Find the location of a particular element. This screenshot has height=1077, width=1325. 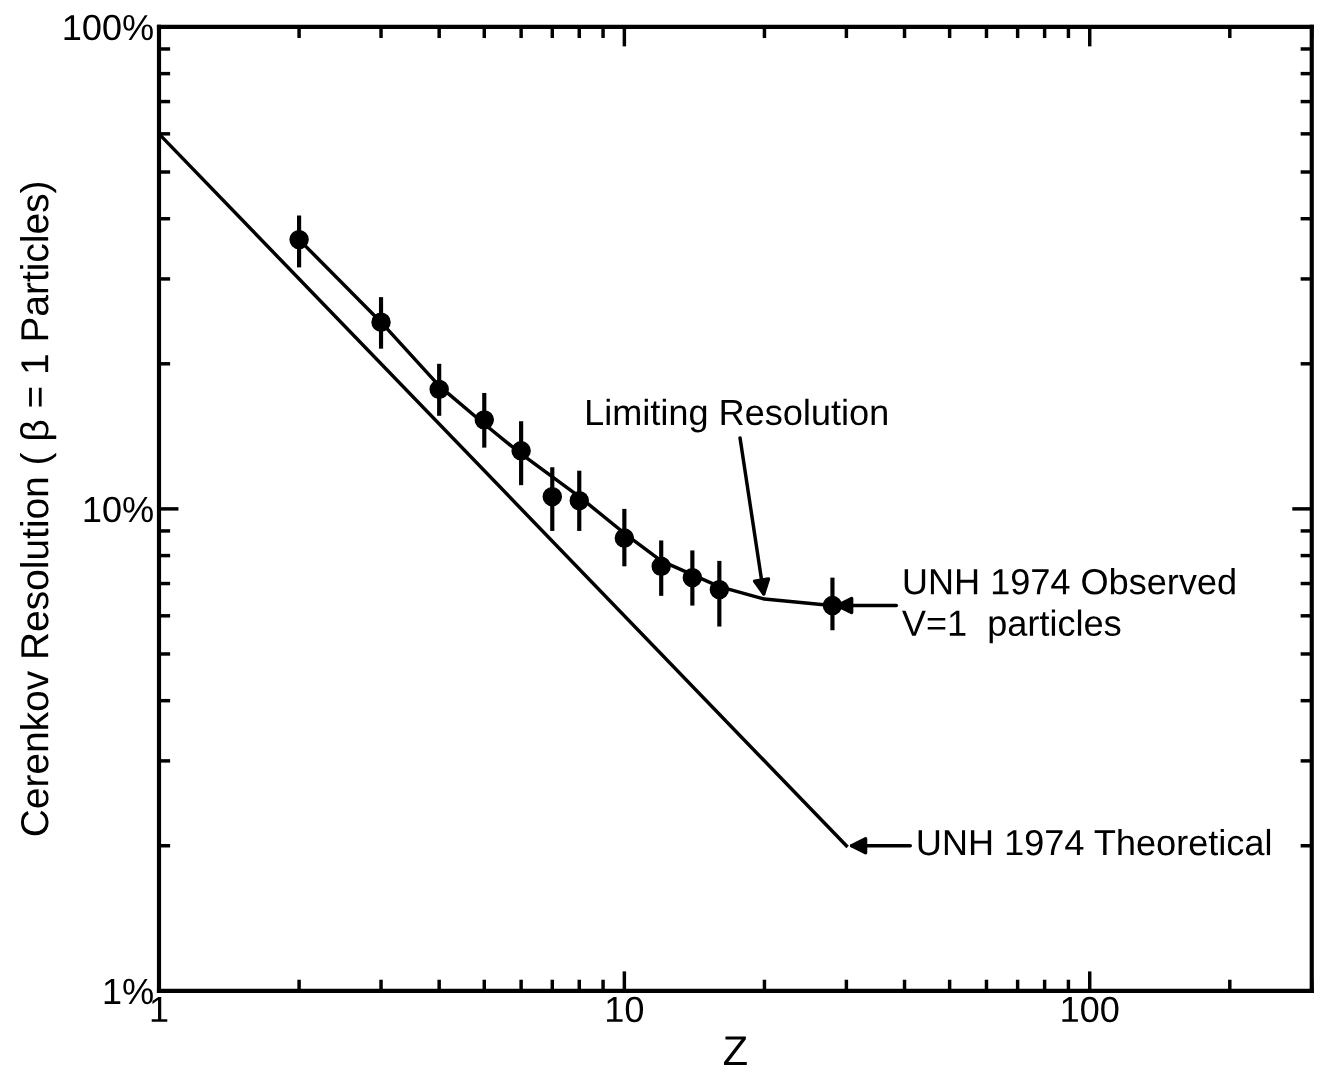

x-tick-label: 10 is located at coordinates (625, 1009).